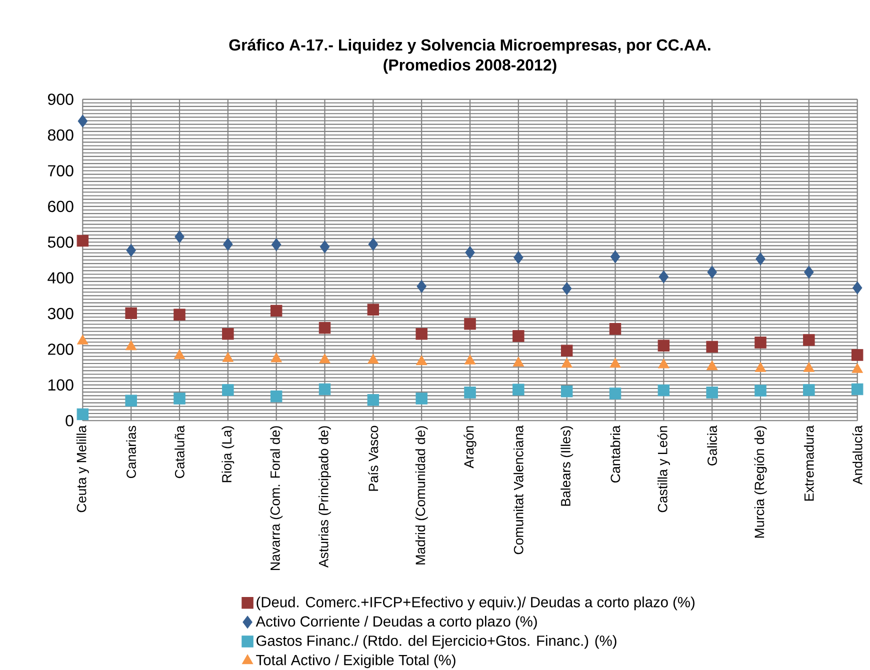  What do you see at coordinates (228, 454) in the screenshot?
I see `x-tick-label: Rioja (La)` at bounding box center [228, 454].